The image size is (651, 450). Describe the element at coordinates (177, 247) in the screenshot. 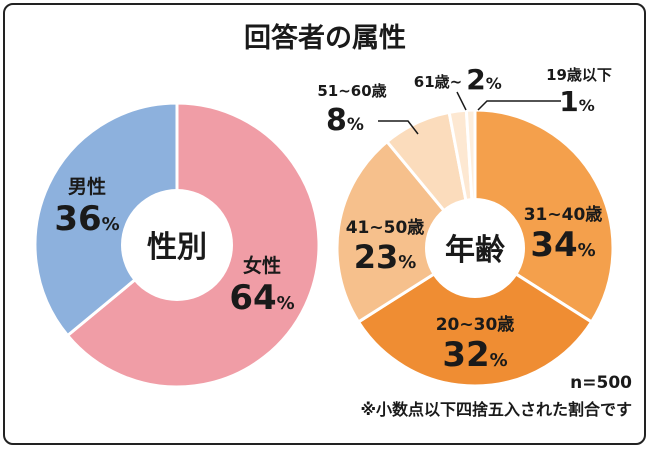

I see `gender-center-label: 性別` at that location.